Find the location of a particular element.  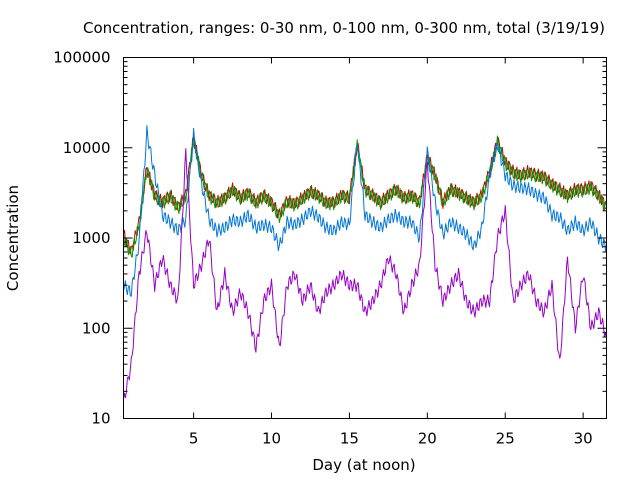

y-tick-label: 1000 is located at coordinates (91, 238).